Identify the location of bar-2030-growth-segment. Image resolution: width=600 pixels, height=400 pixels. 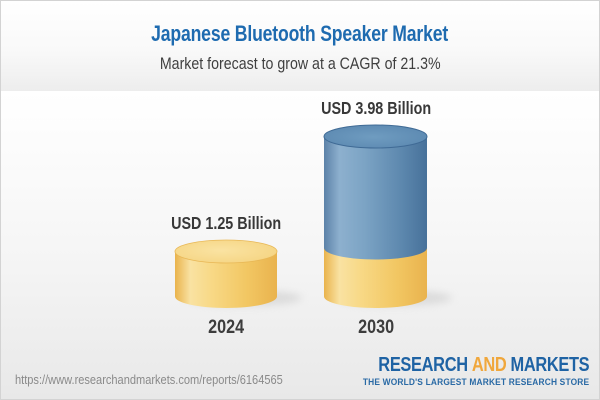
(375, 198).